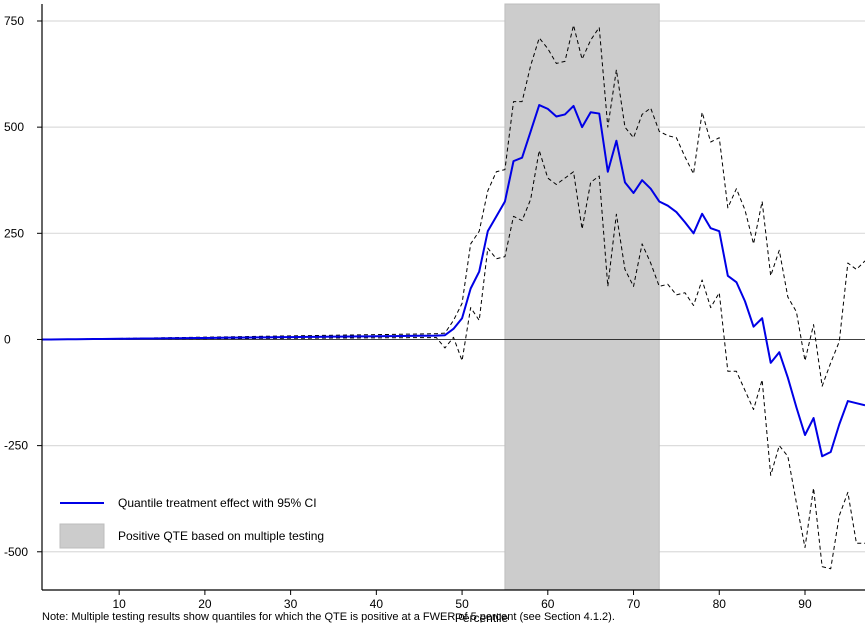  What do you see at coordinates (14, 127) in the screenshot?
I see `y-tick-label: 500` at bounding box center [14, 127].